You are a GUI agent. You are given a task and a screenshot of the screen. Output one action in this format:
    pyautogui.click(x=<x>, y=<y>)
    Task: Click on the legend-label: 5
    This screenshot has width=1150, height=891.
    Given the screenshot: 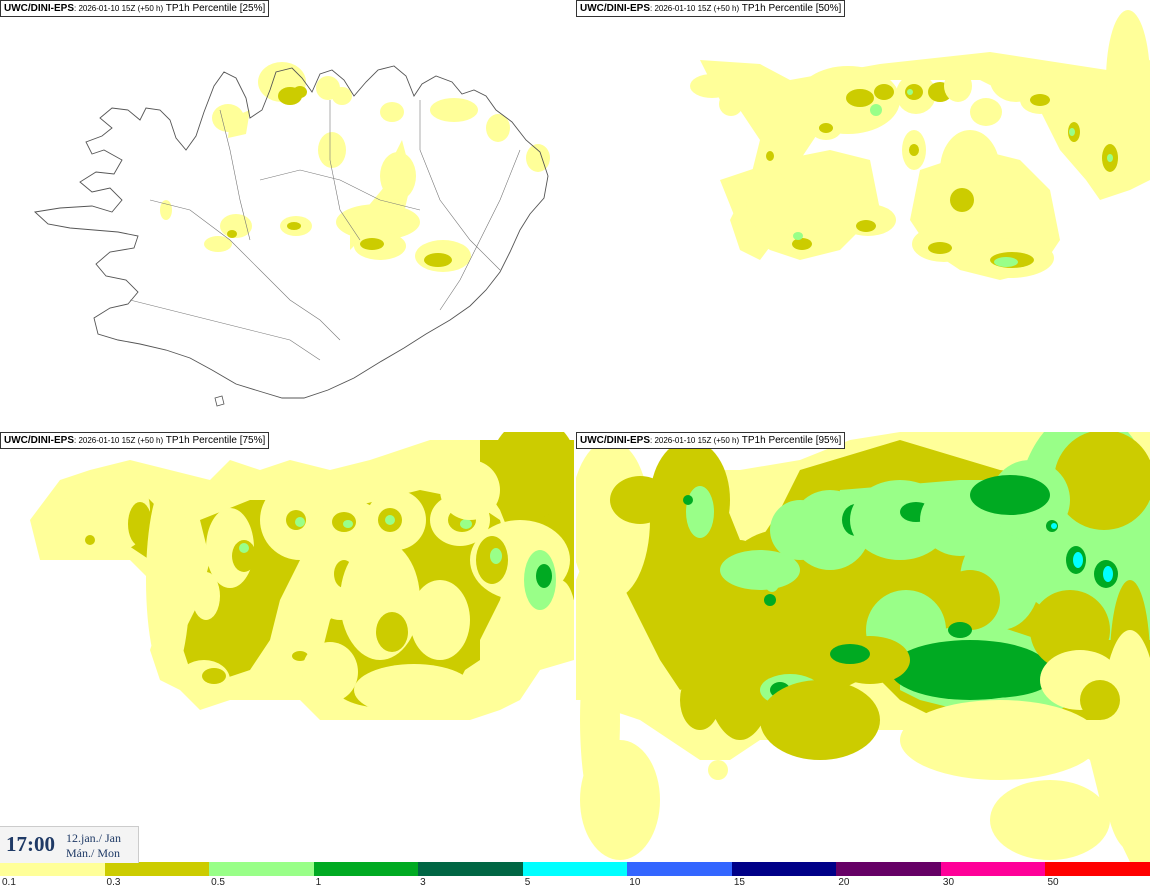 What is the action you would take?
    pyautogui.click(x=527, y=882)
    